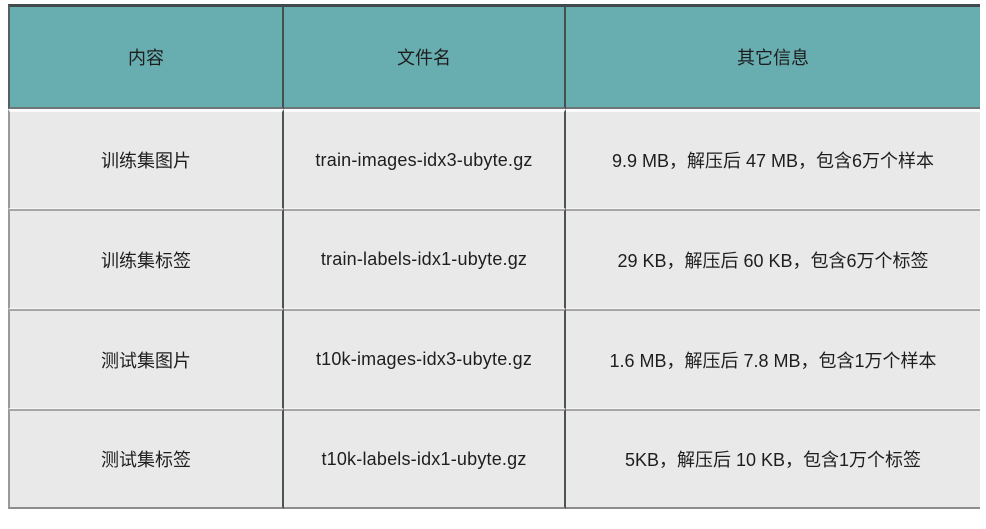 The height and width of the screenshot is (529, 986). I want to click on cell-info: 5KB，解压后 10 KB，包含1万个标签, so click(773, 459).